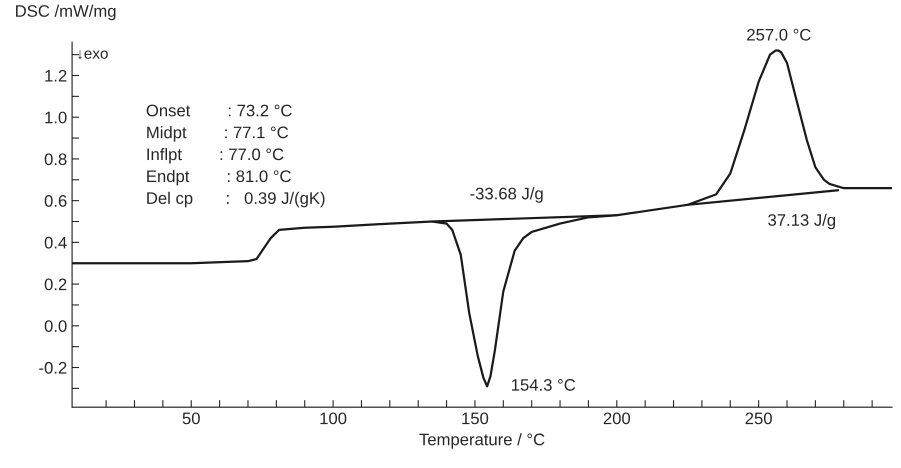  I want to click on annotation: Endpt : 81.0 °C, so click(219, 178).